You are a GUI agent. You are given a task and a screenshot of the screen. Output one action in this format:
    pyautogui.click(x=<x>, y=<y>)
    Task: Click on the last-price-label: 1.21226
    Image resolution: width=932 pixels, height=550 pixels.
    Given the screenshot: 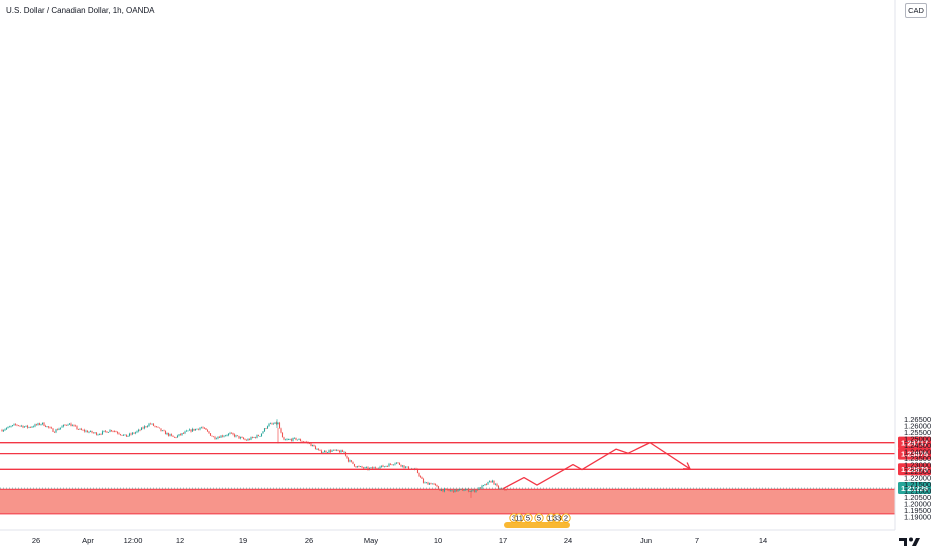 What is the action you would take?
    pyautogui.click(x=914, y=488)
    